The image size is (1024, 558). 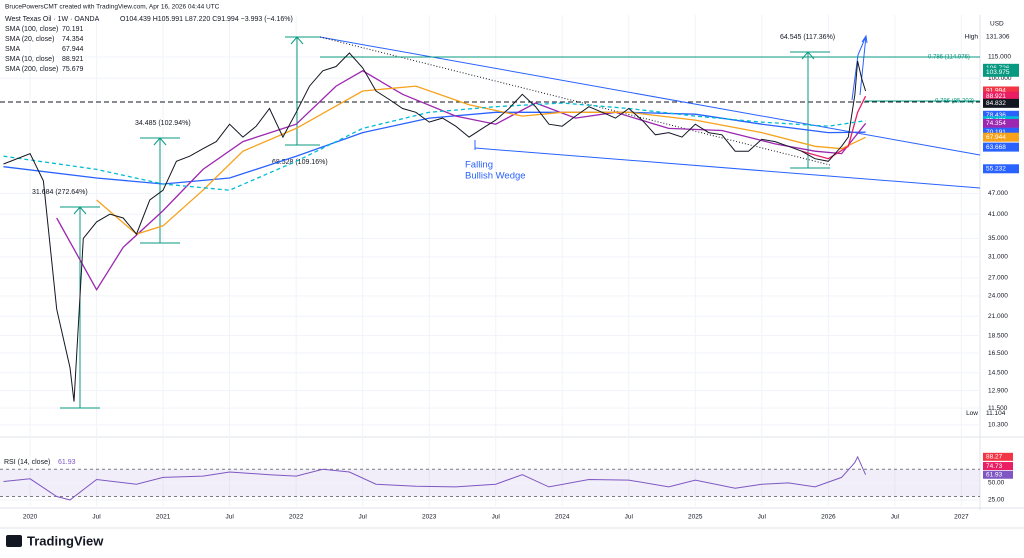 I want to click on x-tick-label: 2022, so click(x=296, y=517).